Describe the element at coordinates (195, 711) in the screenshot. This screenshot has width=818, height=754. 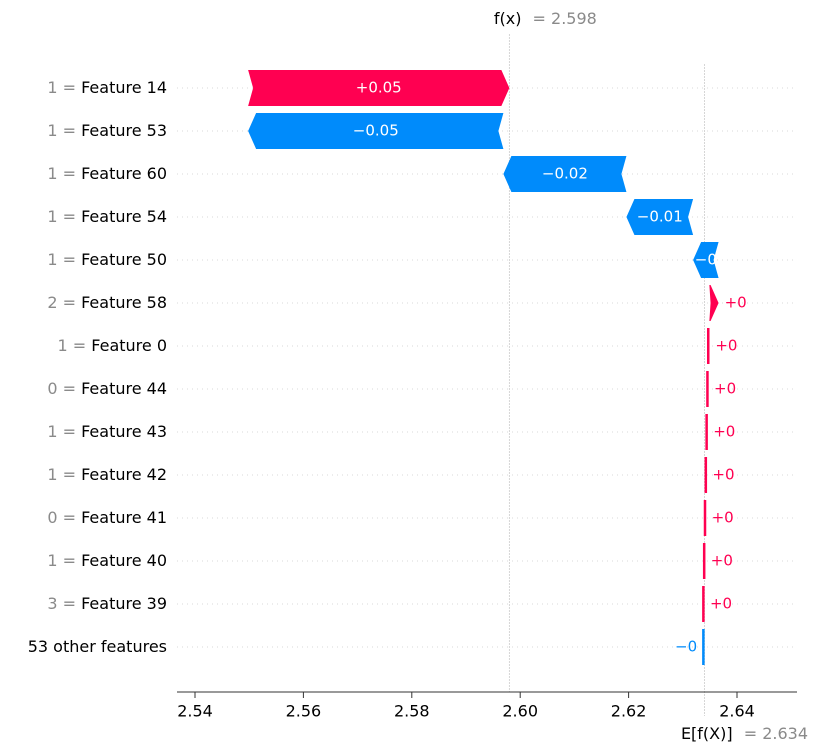
I see `x-tick-label: 2.54` at that location.